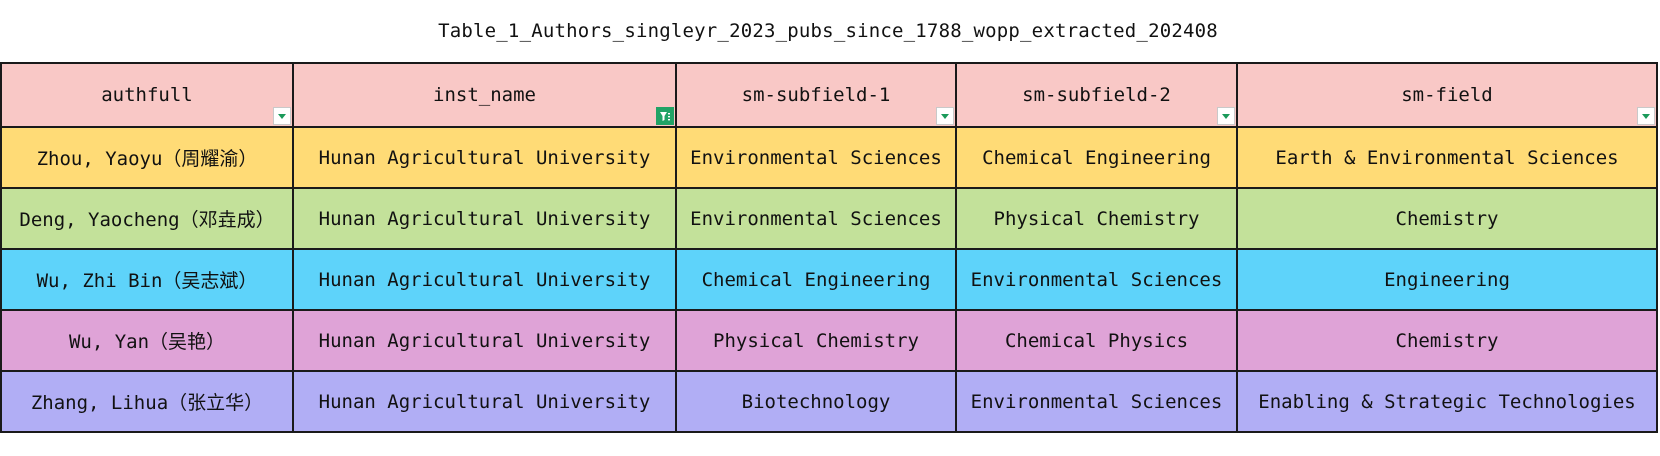 This screenshot has width=1660, height=456. I want to click on cell-sm-field: Enabling & Strategic Technologies, so click(1447, 401).